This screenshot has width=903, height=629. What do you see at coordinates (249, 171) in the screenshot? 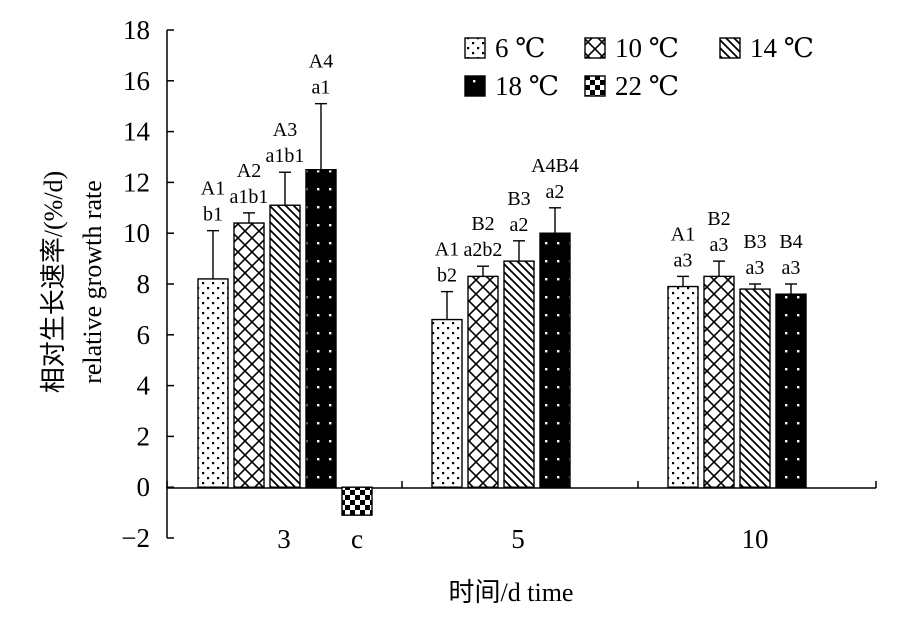
I see `significance-label-upper: A2` at bounding box center [249, 171].